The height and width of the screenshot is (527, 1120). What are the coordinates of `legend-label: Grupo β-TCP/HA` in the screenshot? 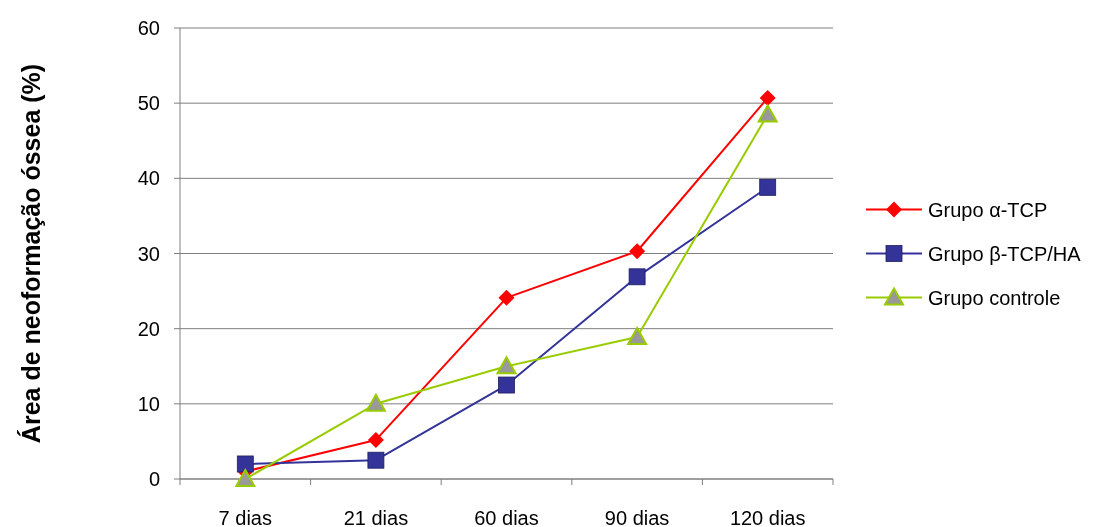 It's located at (1005, 253).